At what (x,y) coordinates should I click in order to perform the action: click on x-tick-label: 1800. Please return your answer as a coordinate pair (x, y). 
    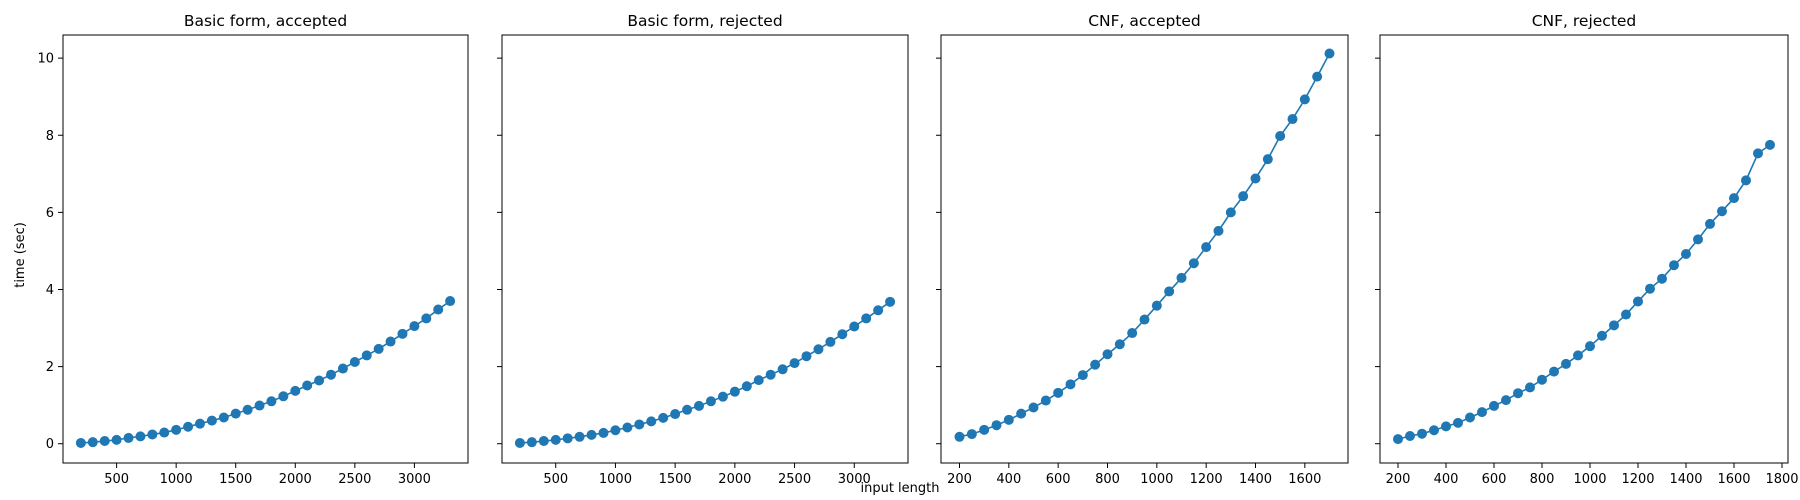
    Looking at the image, I should click on (1781, 479).